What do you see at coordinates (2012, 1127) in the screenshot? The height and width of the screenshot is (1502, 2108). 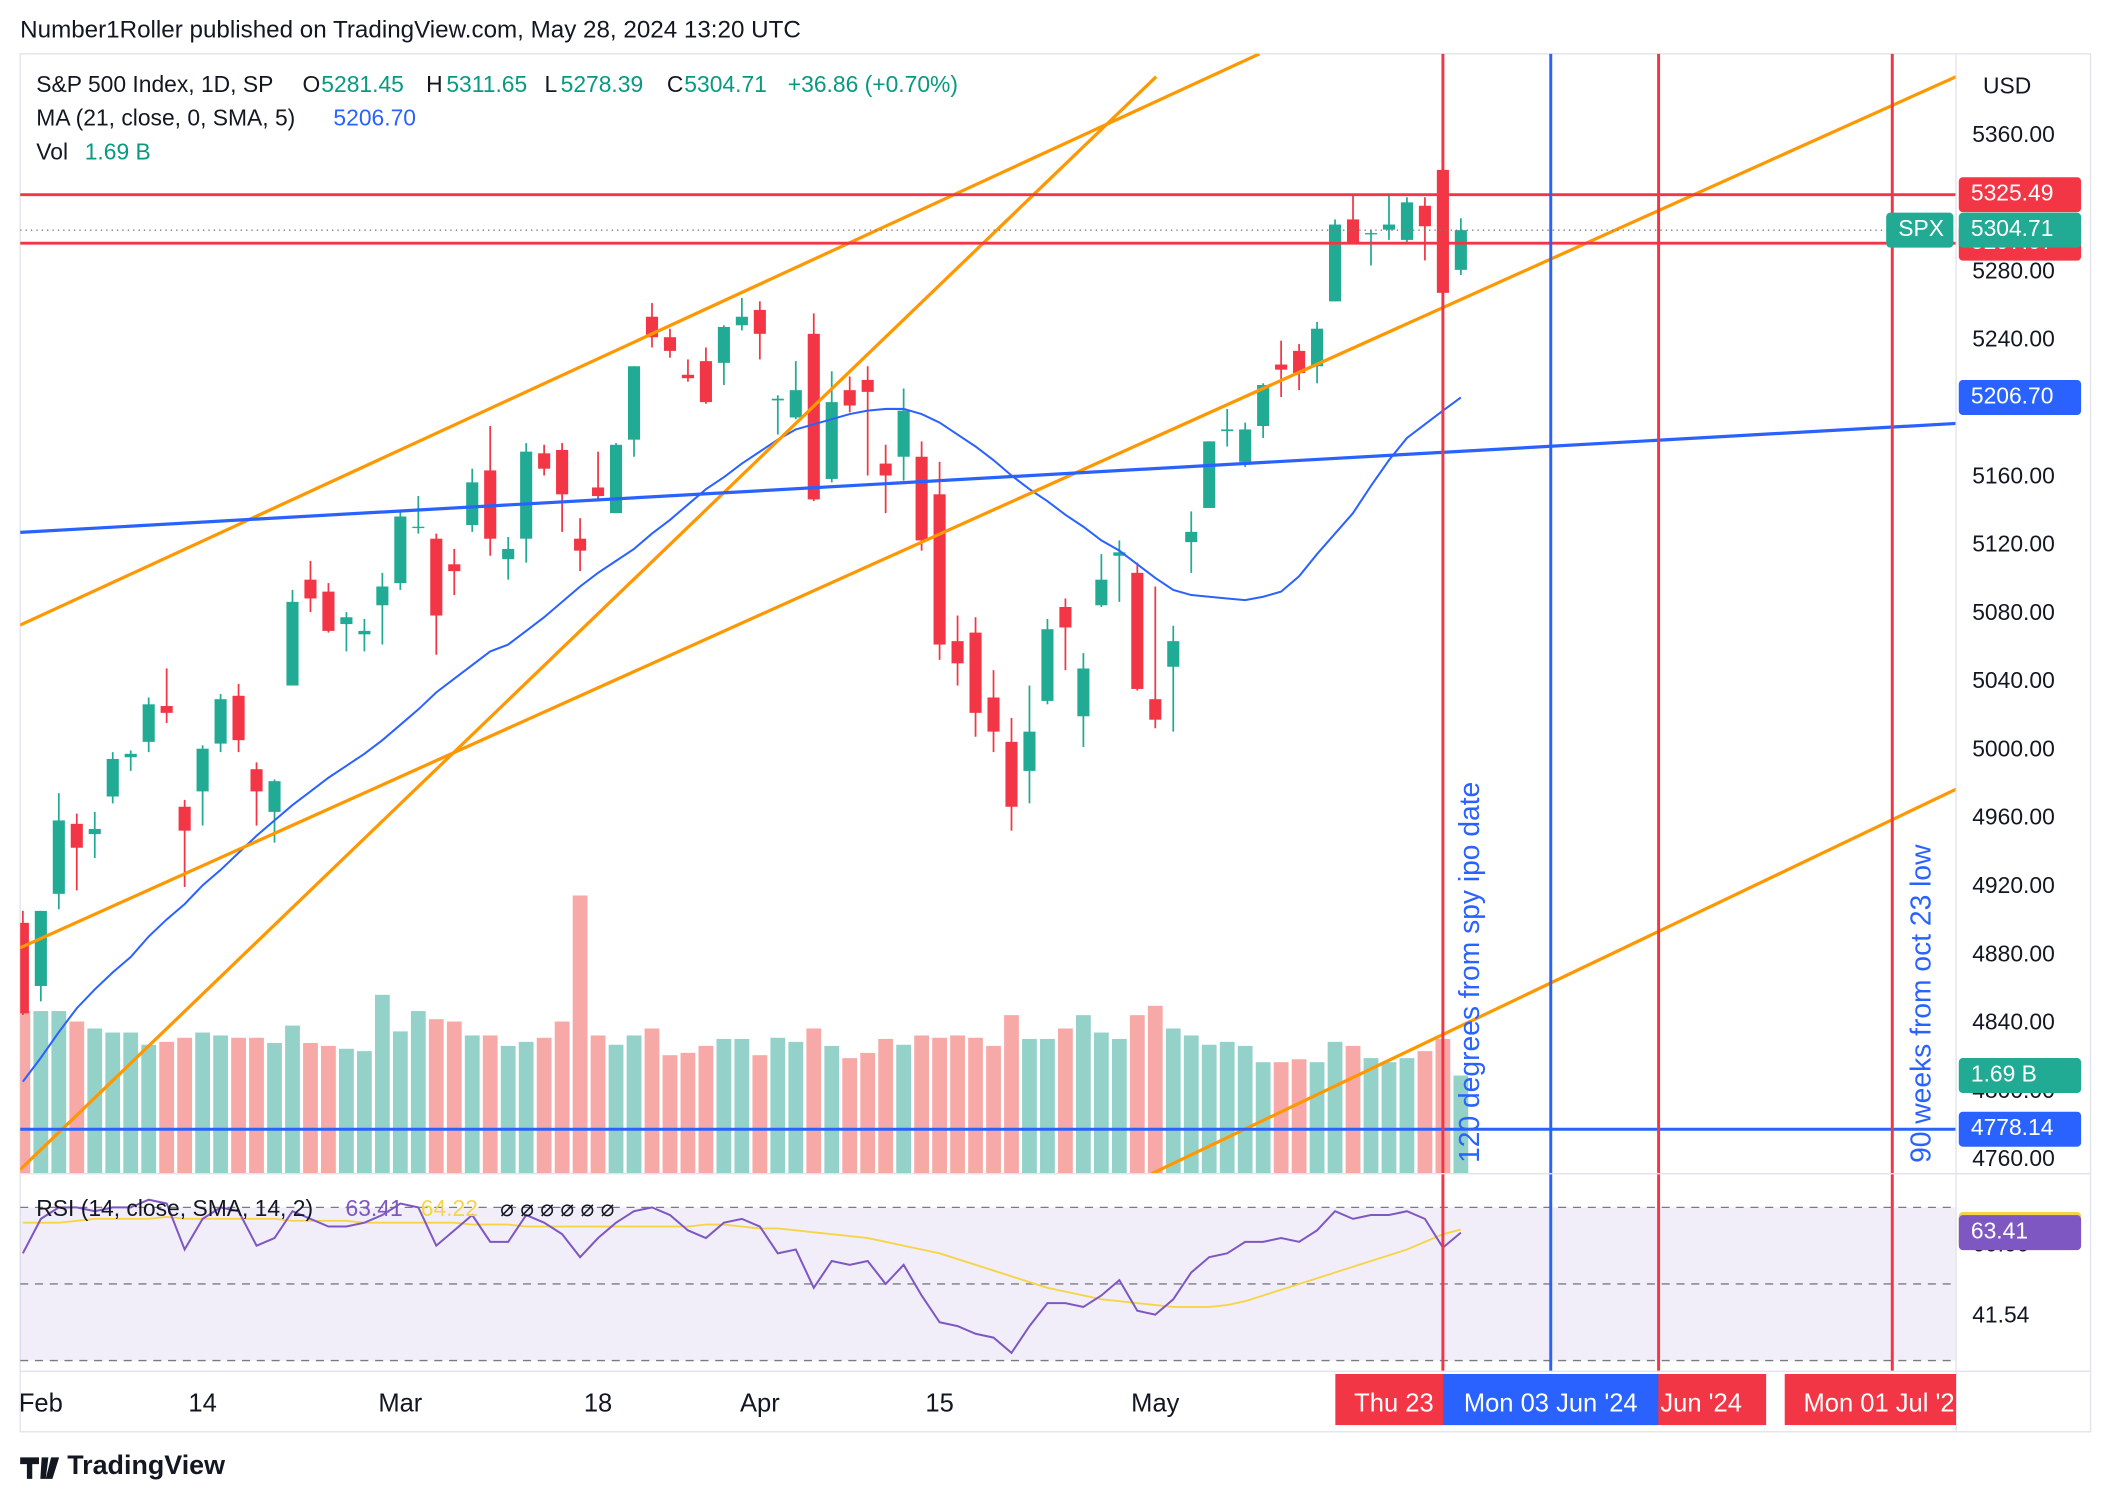 I see `hline-label: 4778.14` at bounding box center [2012, 1127].